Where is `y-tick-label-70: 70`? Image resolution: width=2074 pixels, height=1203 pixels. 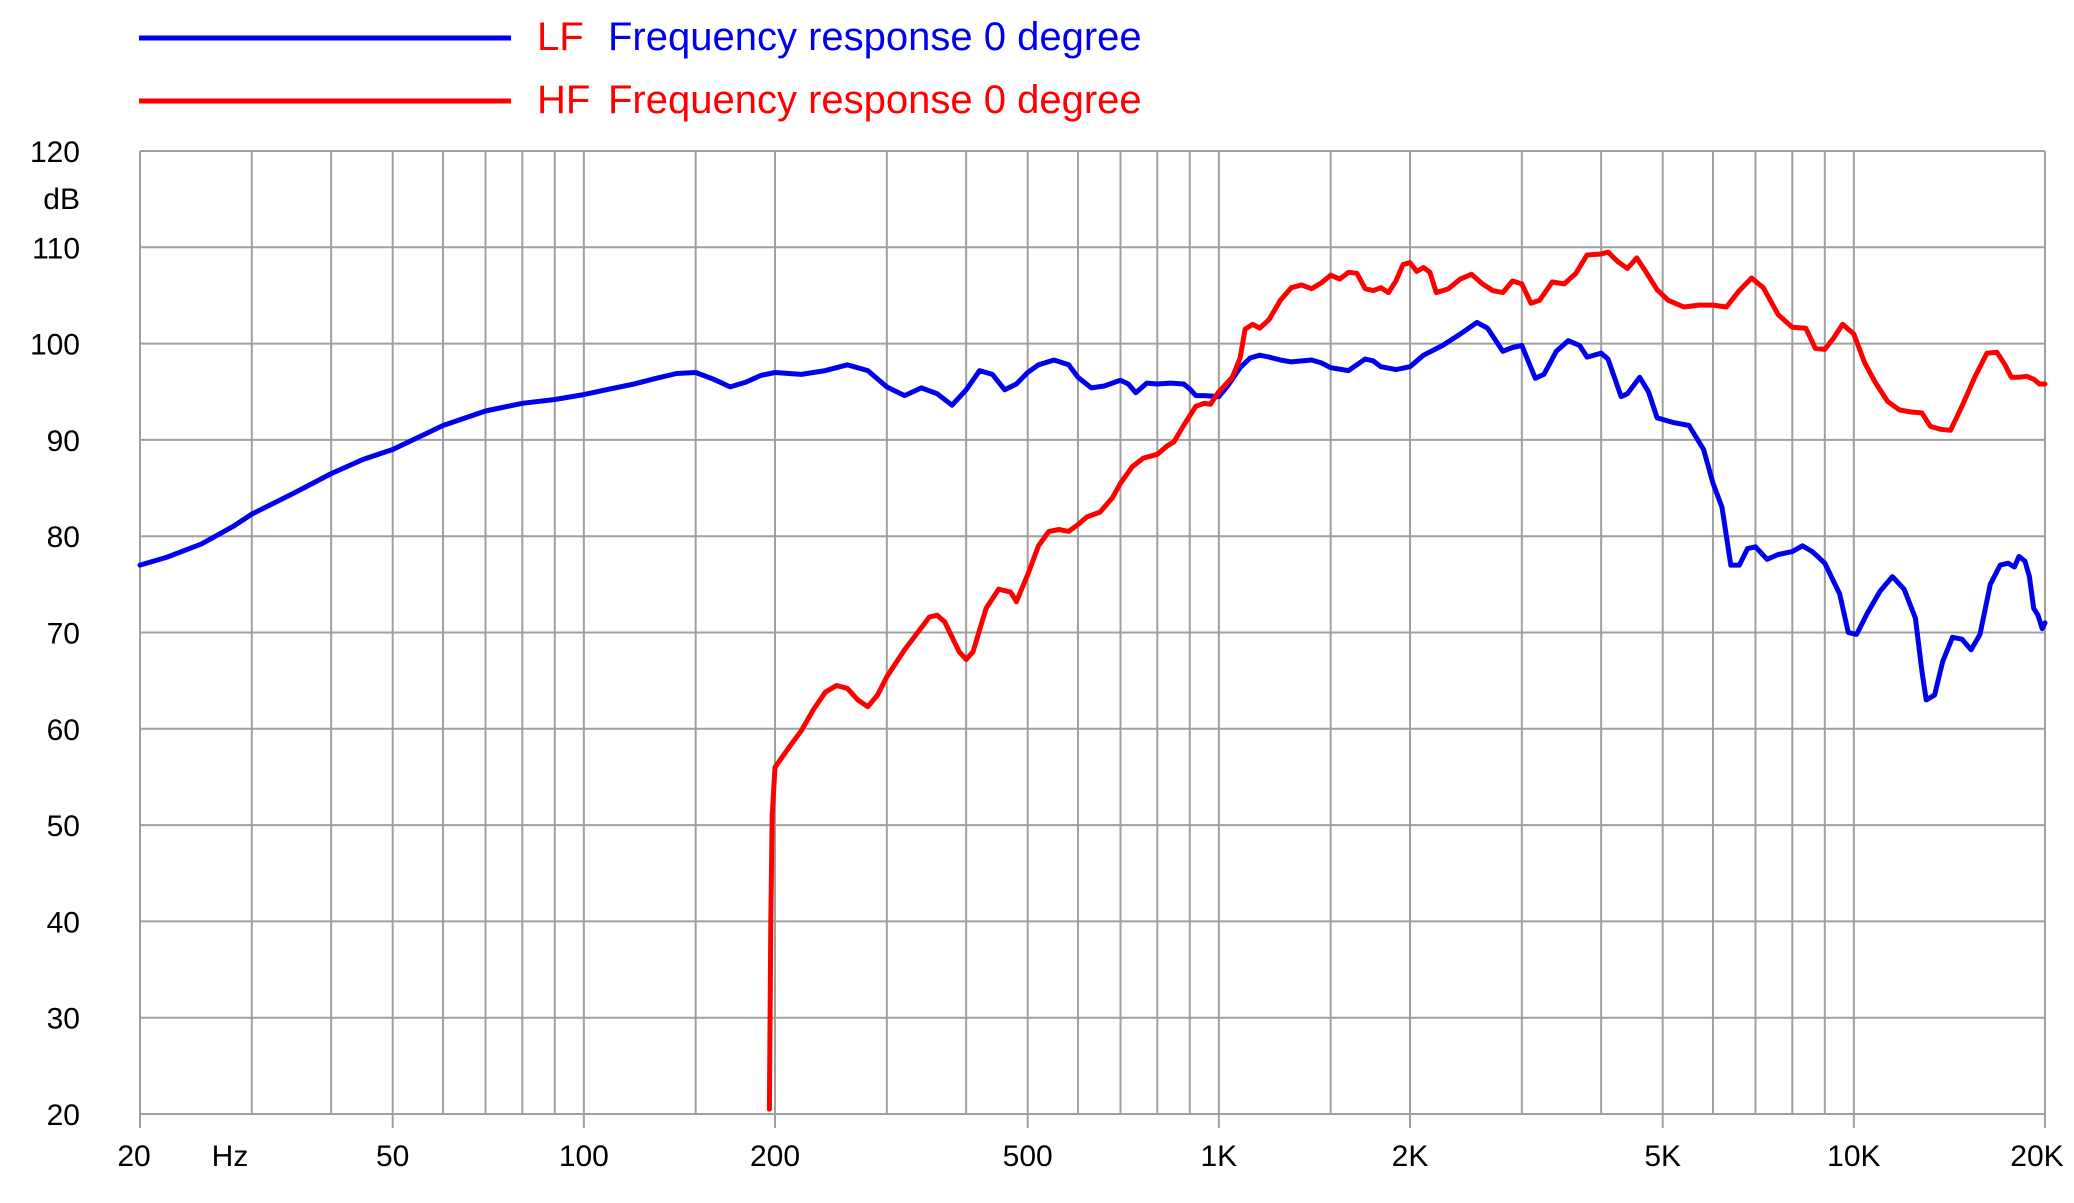
y-tick-label-70: 70 is located at coordinates (63, 634).